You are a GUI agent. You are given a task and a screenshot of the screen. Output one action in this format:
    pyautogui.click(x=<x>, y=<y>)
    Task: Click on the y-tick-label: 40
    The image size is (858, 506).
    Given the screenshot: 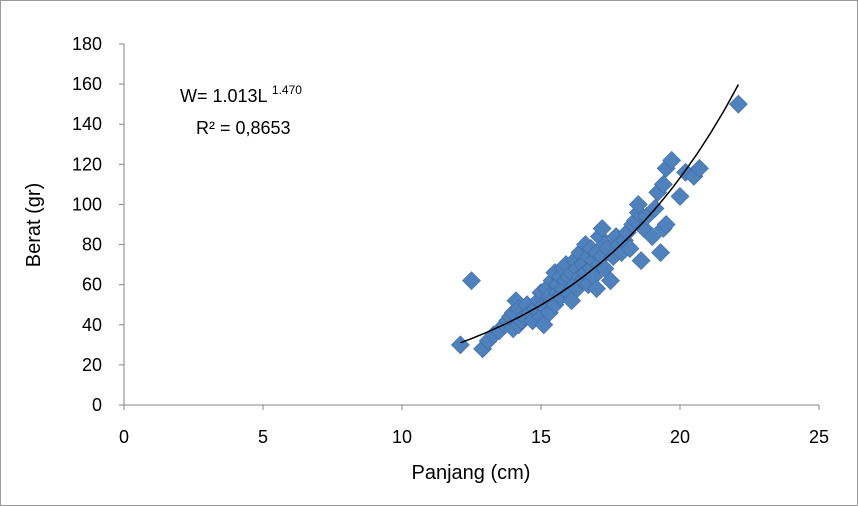 What is the action you would take?
    pyautogui.click(x=92, y=325)
    